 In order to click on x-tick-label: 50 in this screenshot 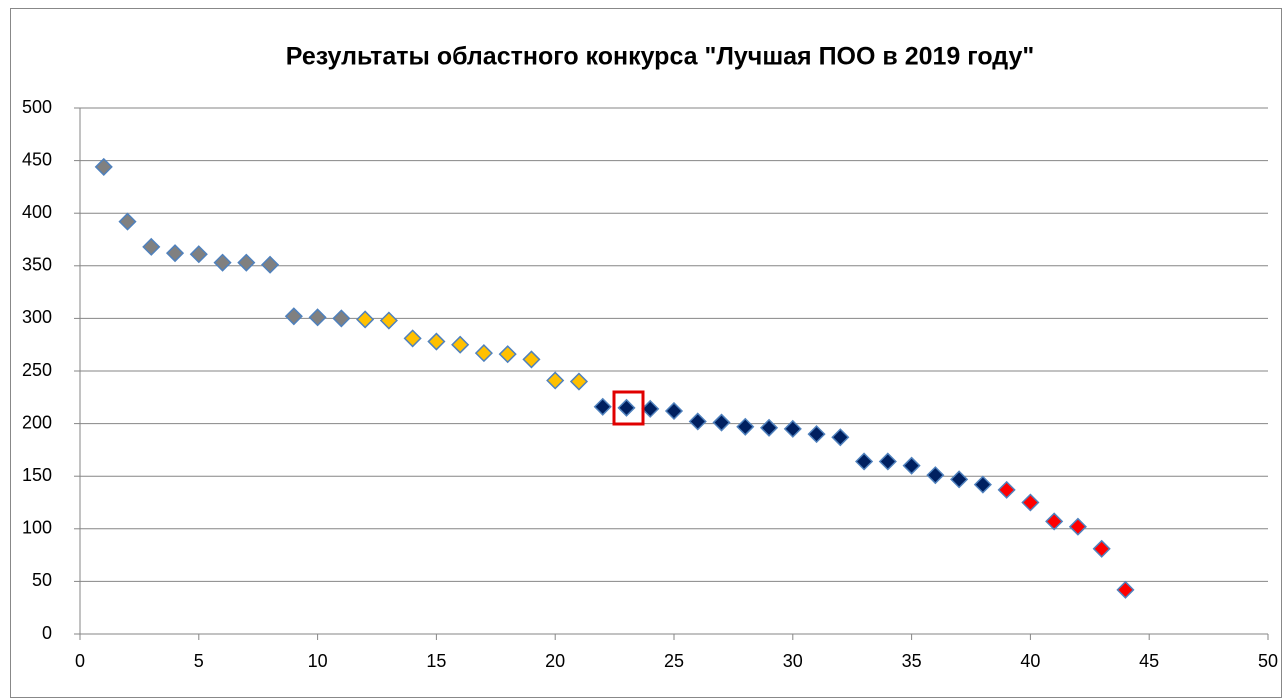, I will do `click(1268, 661)`.